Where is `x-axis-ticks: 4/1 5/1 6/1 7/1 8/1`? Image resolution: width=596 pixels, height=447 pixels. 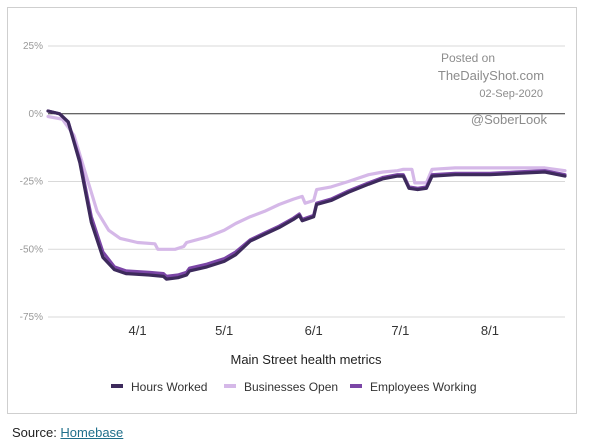 x-axis-ticks: 4/1 5/1 6/1 7/1 8/1 is located at coordinates (313, 330).